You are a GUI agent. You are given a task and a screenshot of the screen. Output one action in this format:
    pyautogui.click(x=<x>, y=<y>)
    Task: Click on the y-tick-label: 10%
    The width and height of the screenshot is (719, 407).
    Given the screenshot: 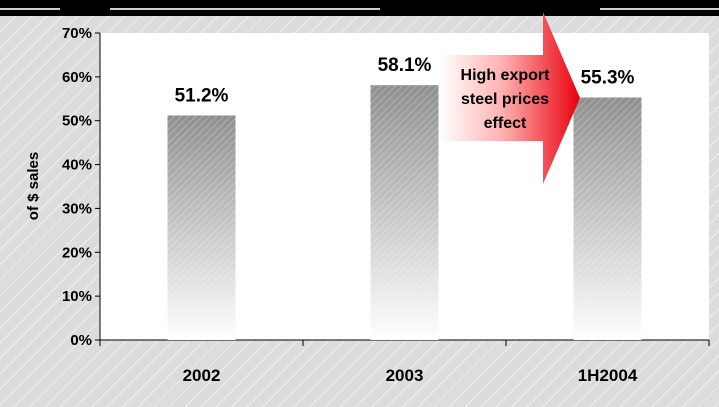 What is the action you would take?
    pyautogui.click(x=77, y=296)
    